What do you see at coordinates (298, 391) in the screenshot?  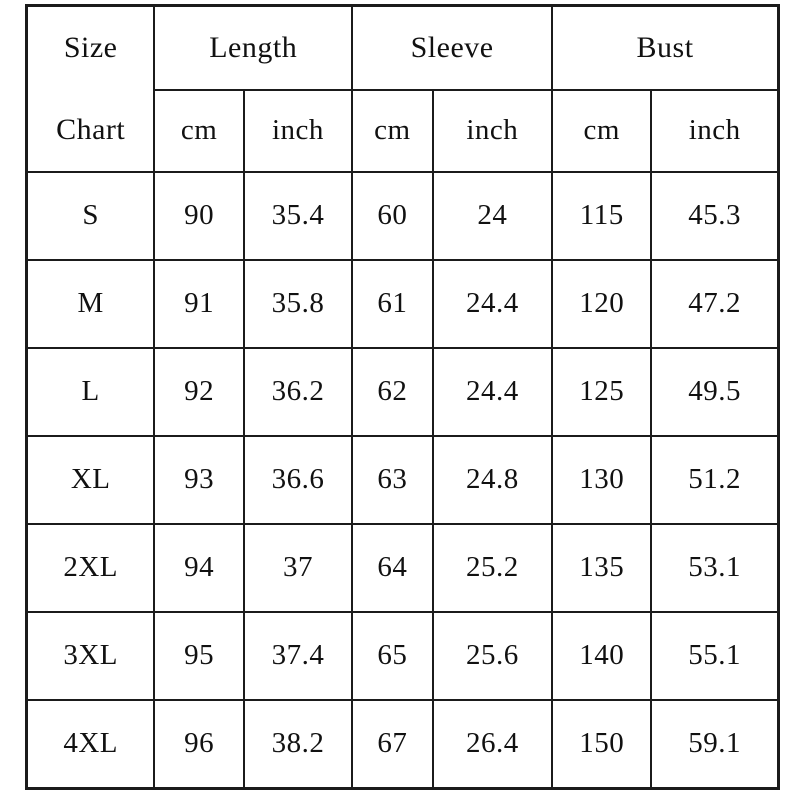 I see `value-cell-length-inch: 36.2` at bounding box center [298, 391].